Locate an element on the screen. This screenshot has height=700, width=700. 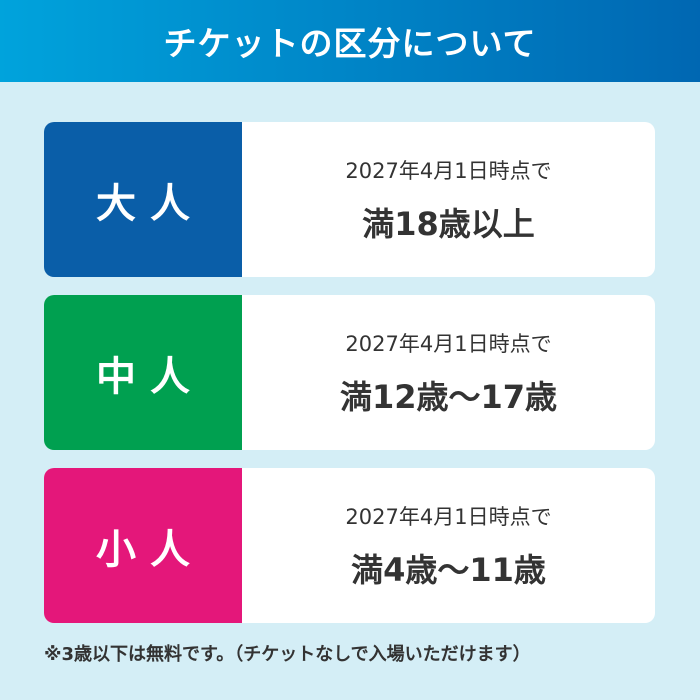
footnote: ※3歳以下は無料です。（チケットなしで入場いただけます） is located at coordinates (287, 654).